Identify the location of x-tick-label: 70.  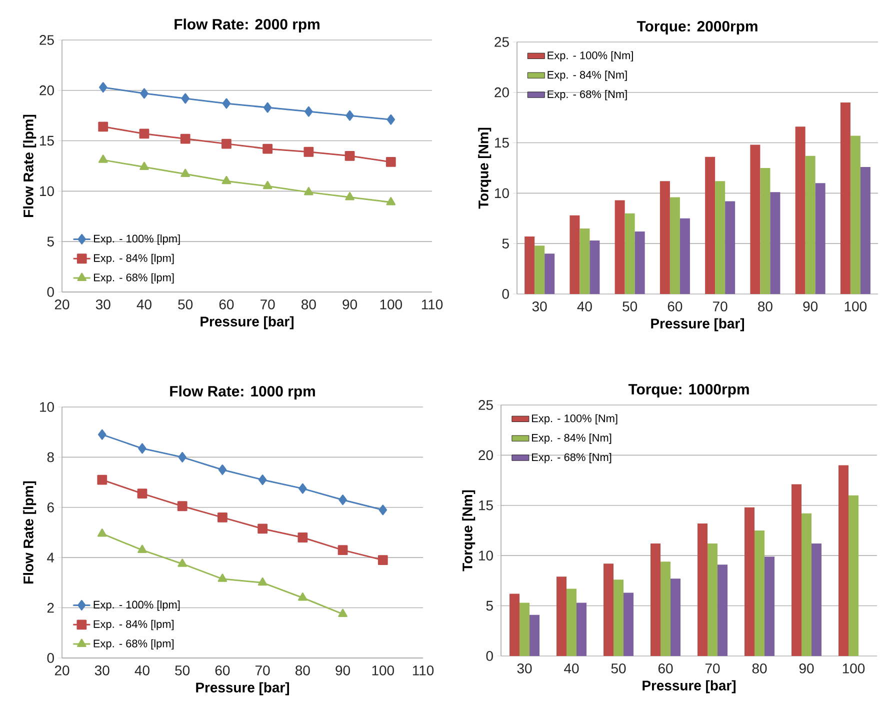
(263, 670).